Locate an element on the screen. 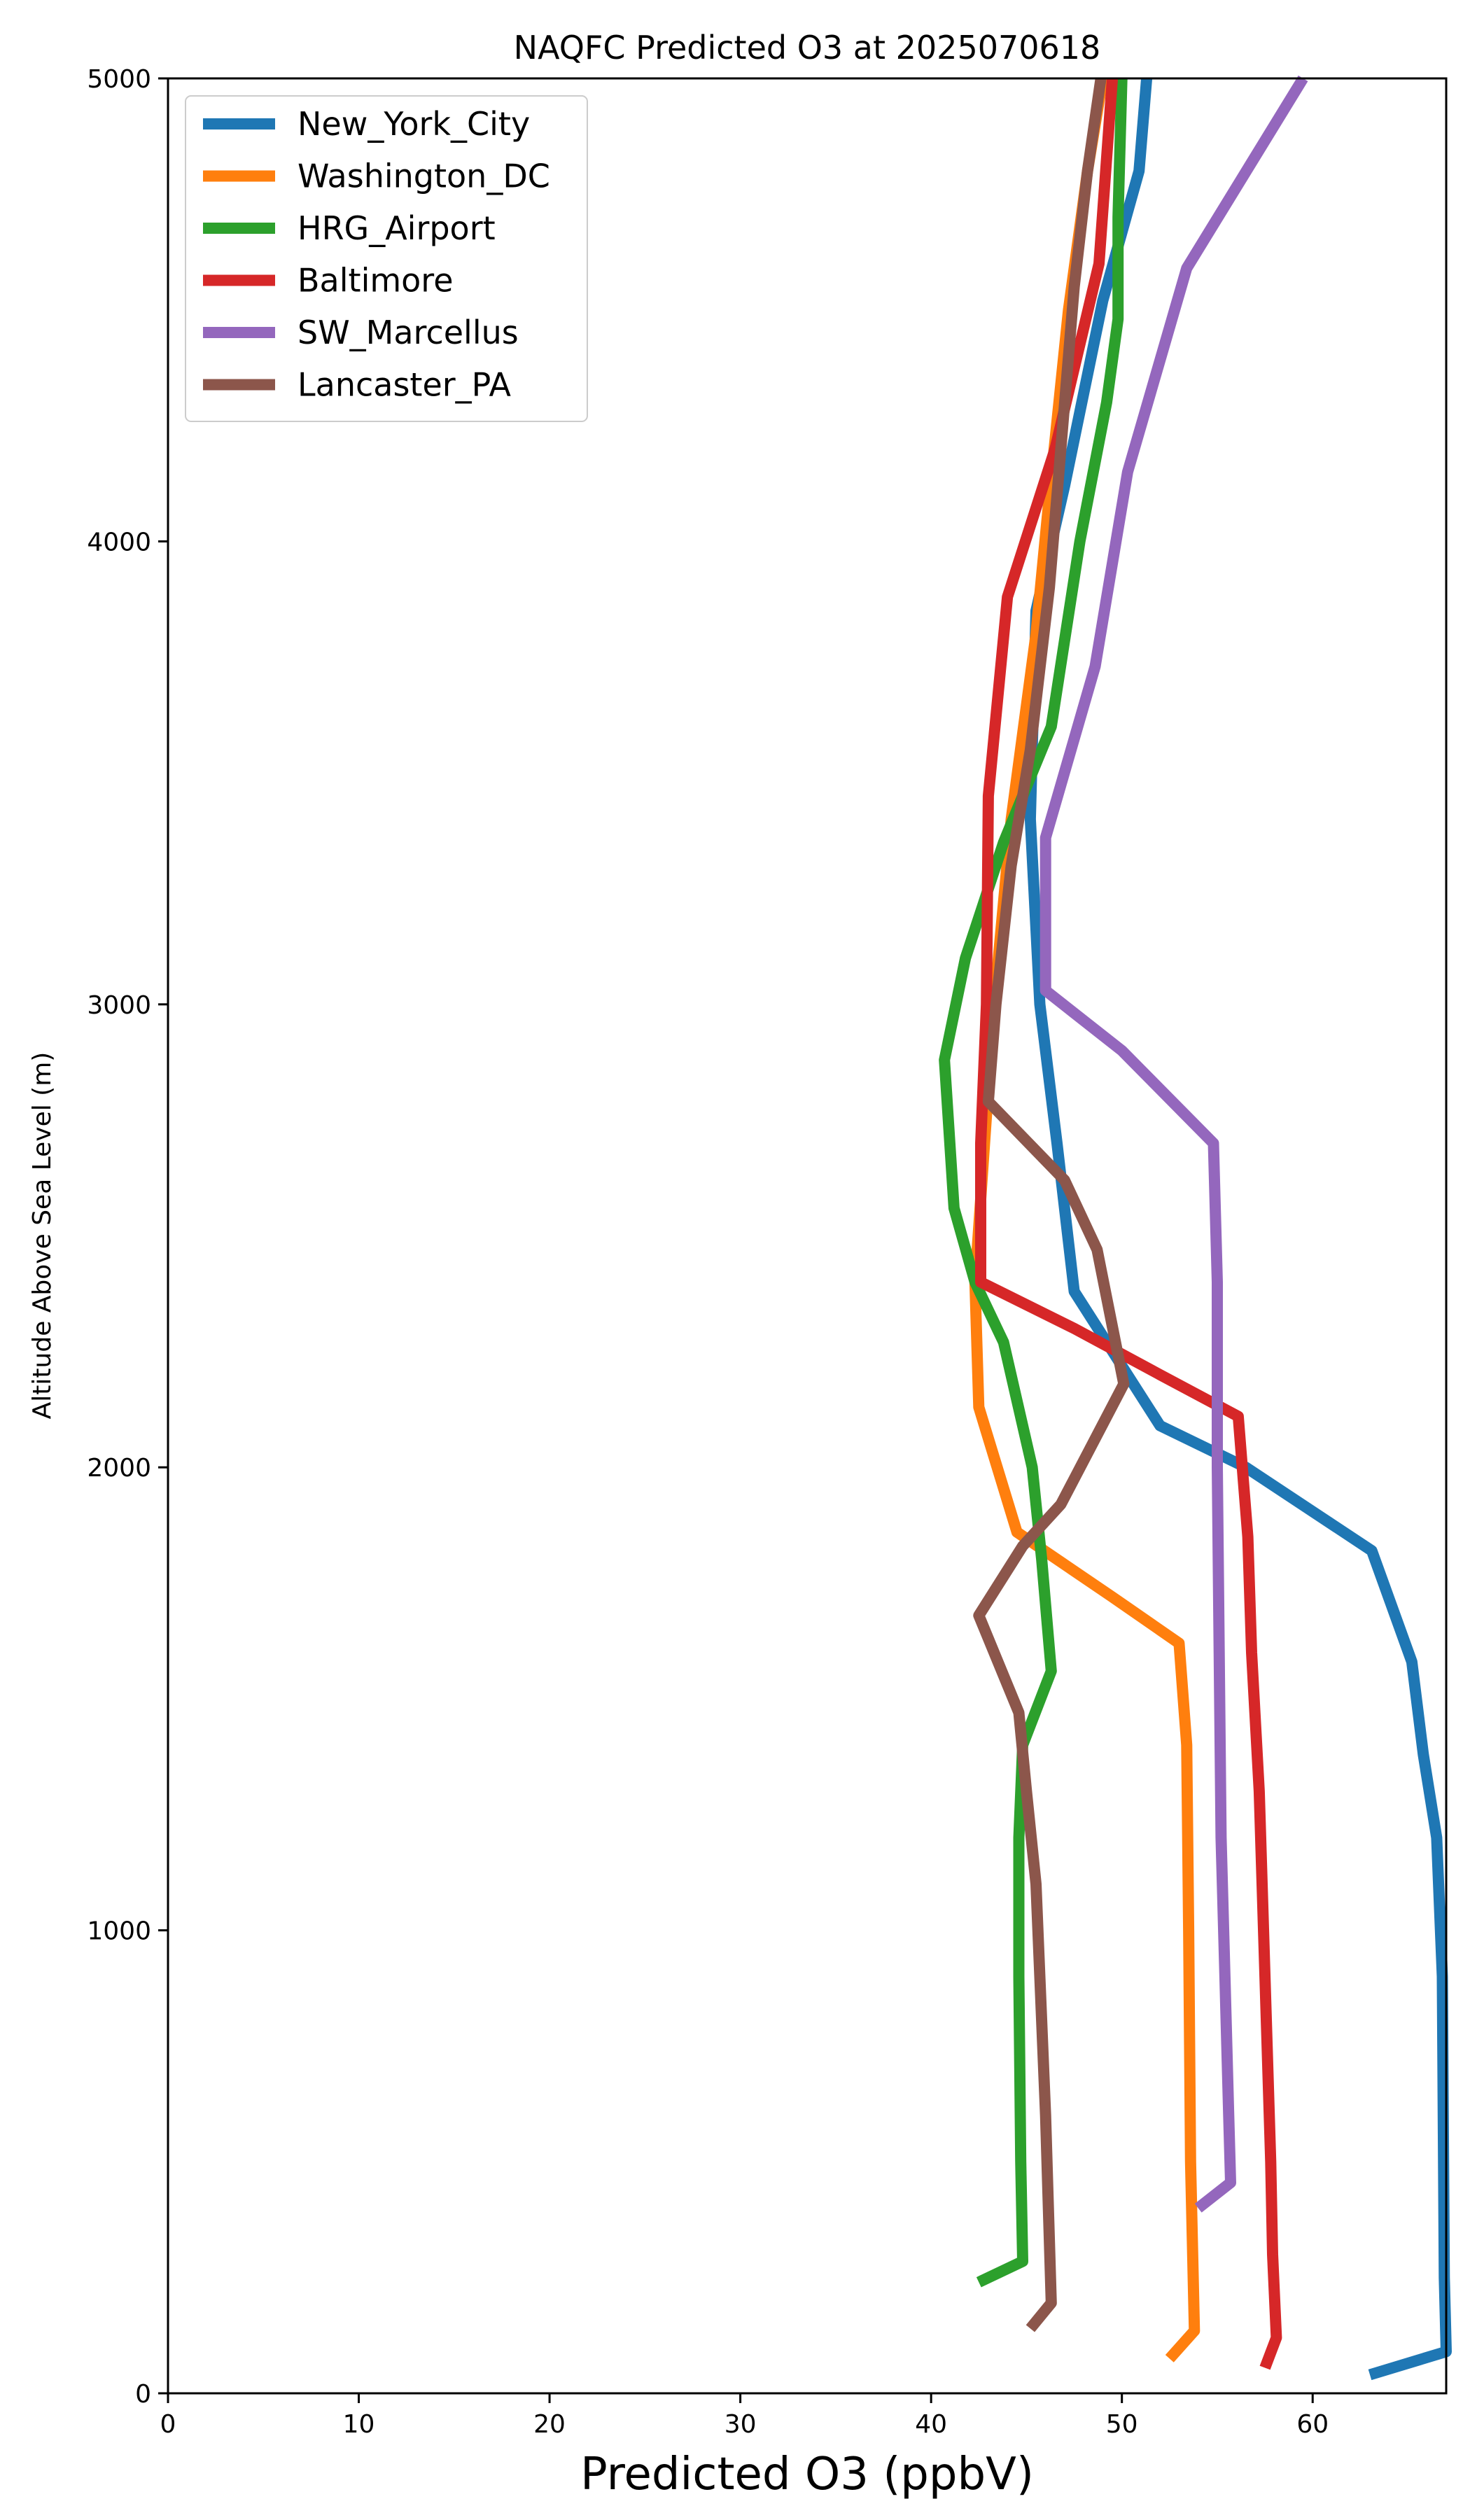 The width and height of the screenshot is (1470, 2520). y-tick-label: 0 is located at coordinates (143, 2394).